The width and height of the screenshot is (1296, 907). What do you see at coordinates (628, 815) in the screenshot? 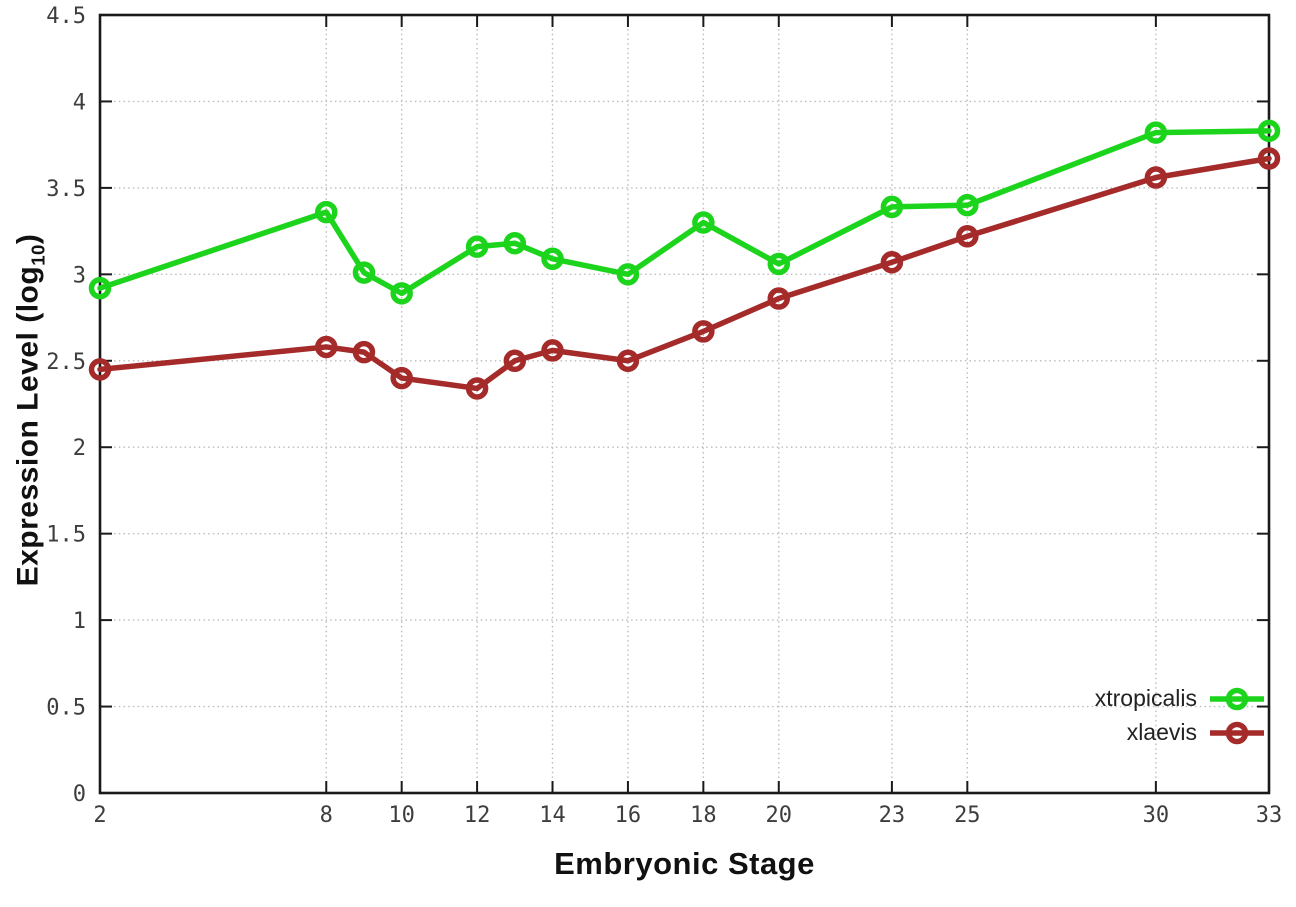
I see `x-tick-label: 16` at bounding box center [628, 815].